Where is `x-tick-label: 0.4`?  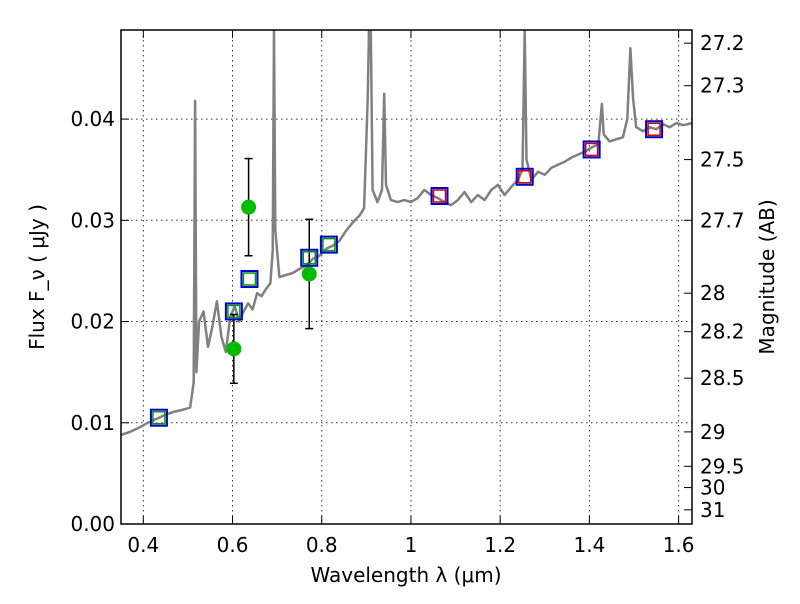
x-tick-label: 0.4 is located at coordinates (143, 545).